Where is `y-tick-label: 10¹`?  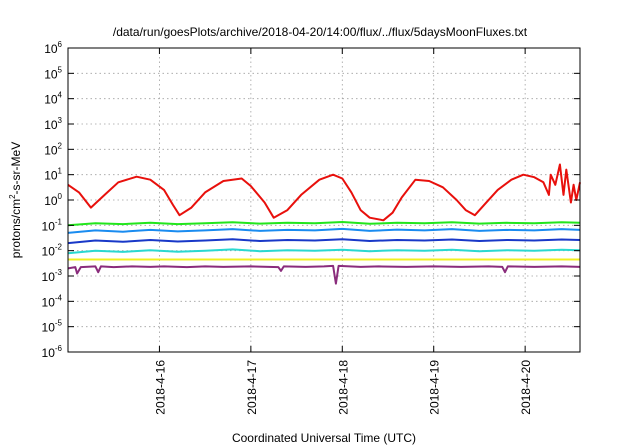 y-tick-label: 10¹ is located at coordinates (53, 175).